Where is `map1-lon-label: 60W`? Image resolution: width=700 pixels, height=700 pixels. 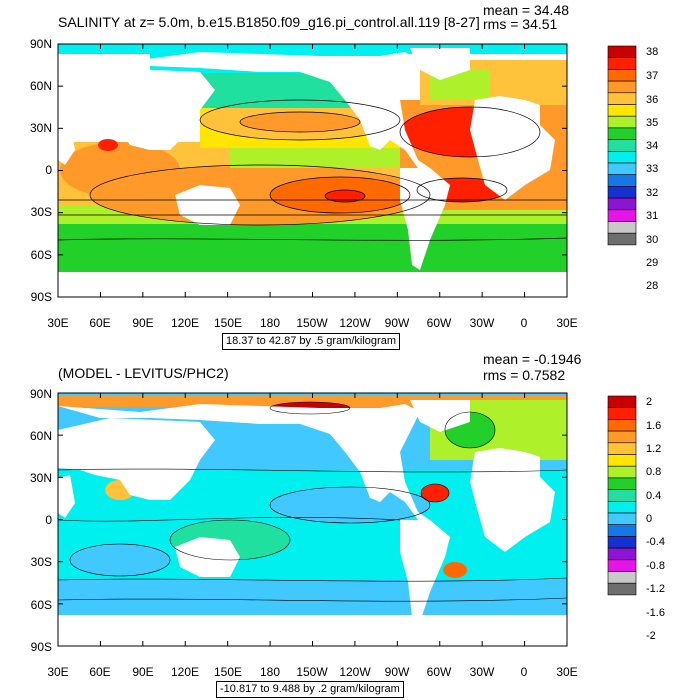
map1-lon-label: 60W is located at coordinates (439, 323).